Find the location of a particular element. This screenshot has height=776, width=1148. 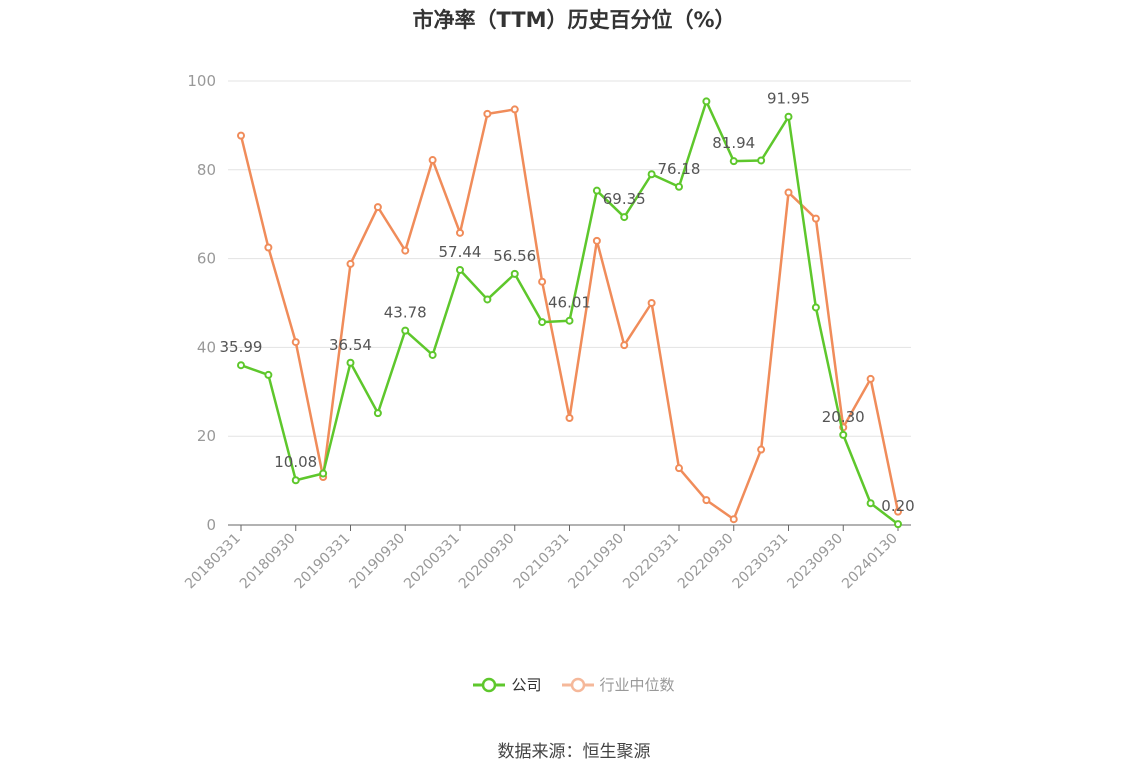

x-tick-label: 20190930 is located at coordinates (377, 562).